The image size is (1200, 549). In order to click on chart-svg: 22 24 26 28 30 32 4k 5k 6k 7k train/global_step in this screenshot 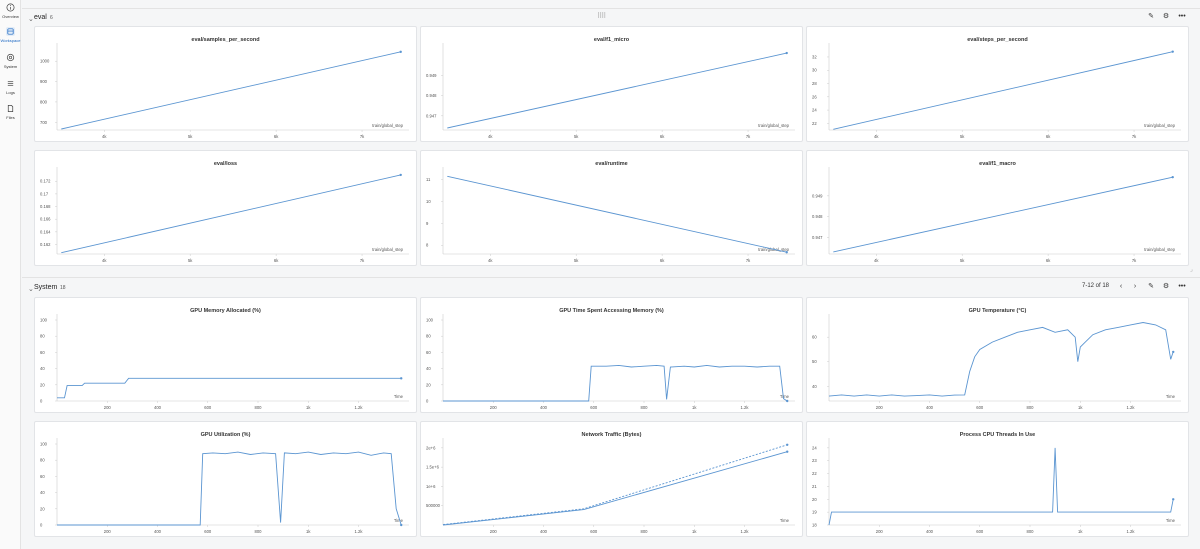, I will do `click(996, 91)`.